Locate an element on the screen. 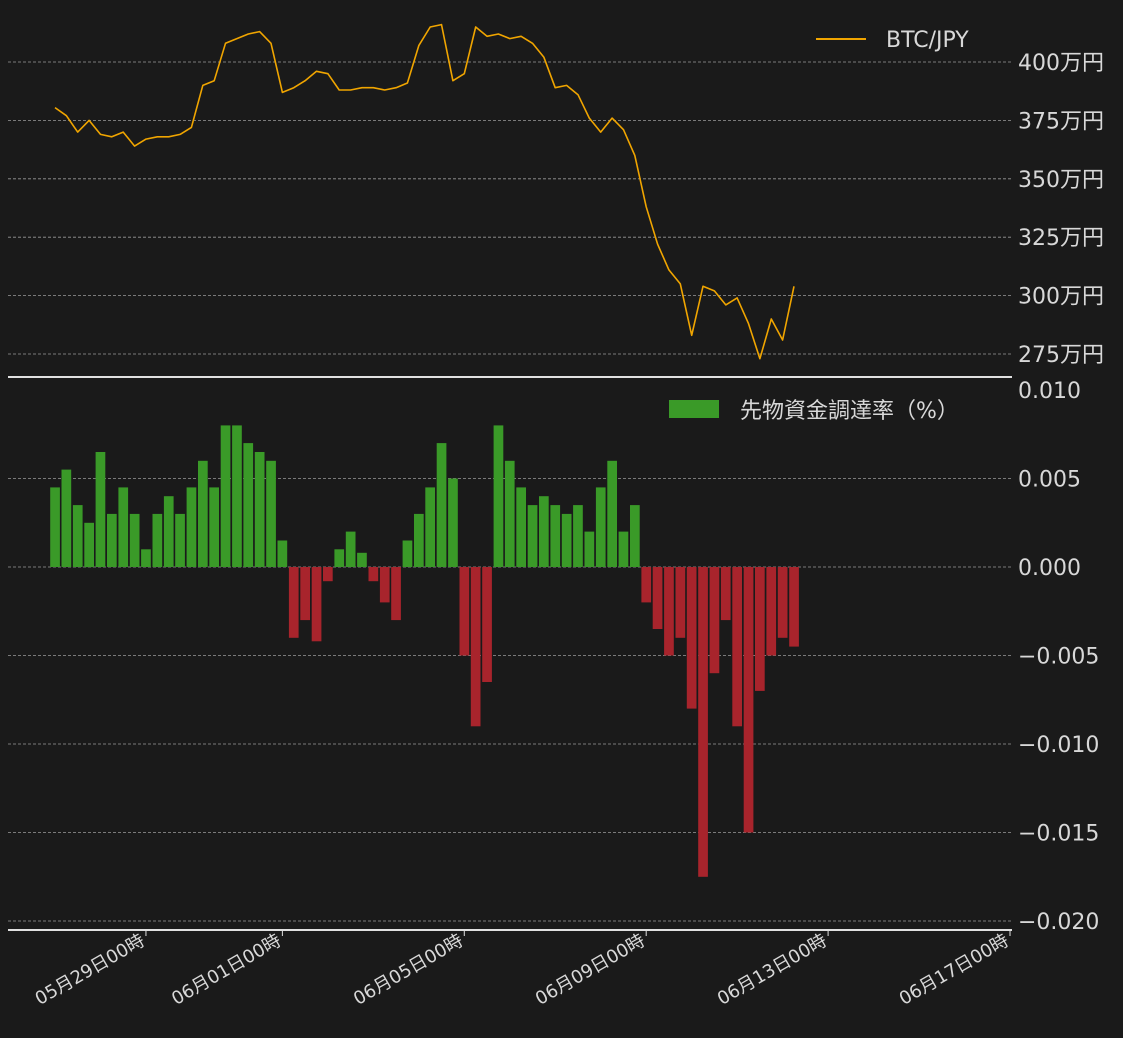  funding-tick-label: −0.010 is located at coordinates (1058, 745).